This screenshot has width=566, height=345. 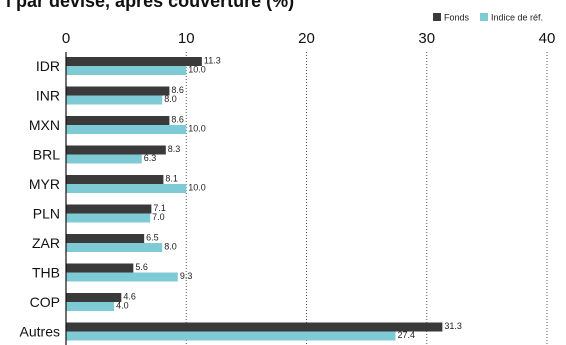 I want to click on category-label: THB, so click(x=46, y=273).